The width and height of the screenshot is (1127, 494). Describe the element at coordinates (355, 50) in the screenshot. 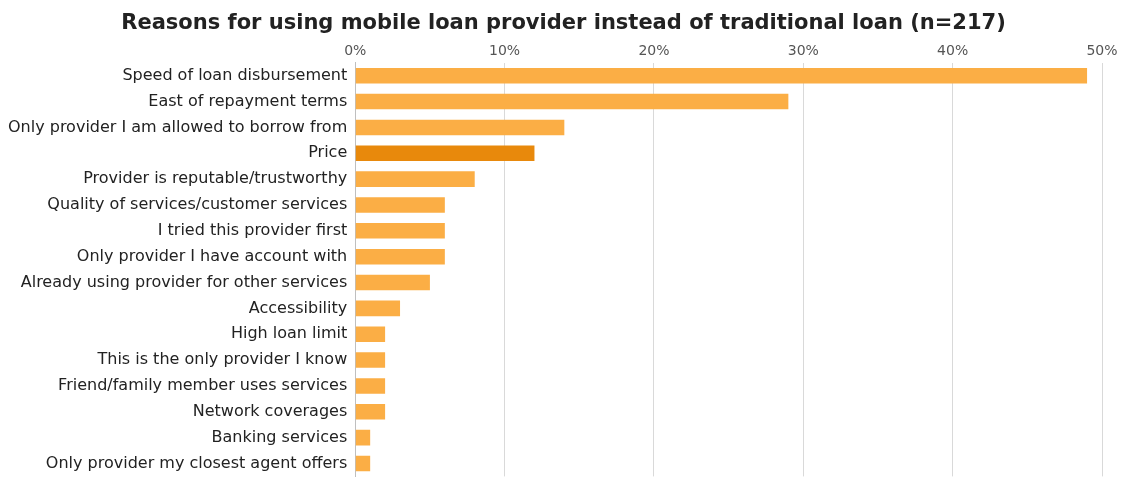

I see `x-tick-label: 0%` at that location.